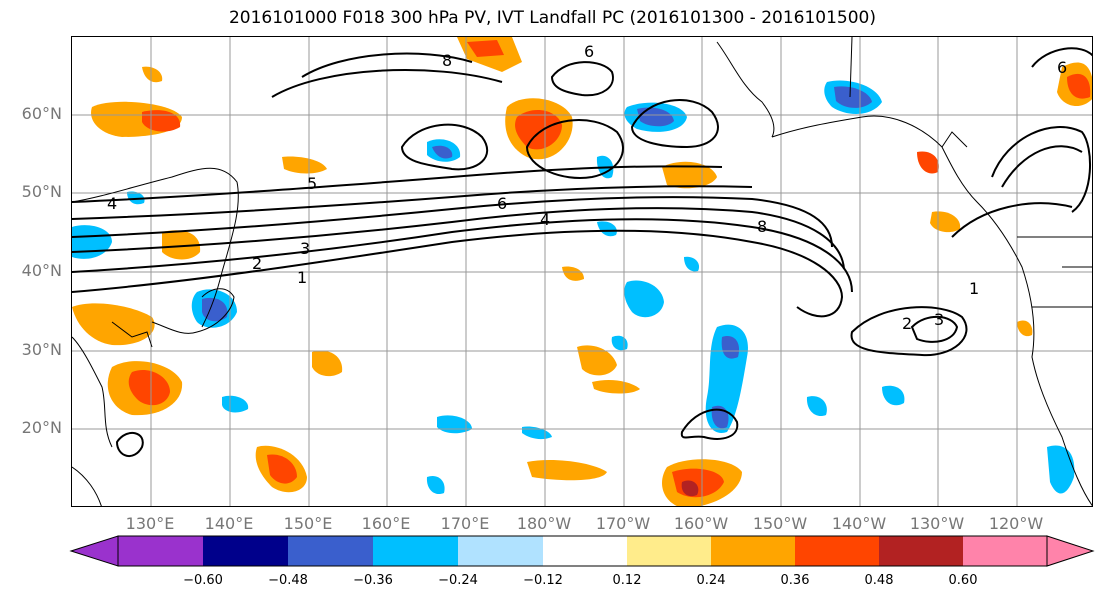 This screenshot has height=601, width=1105. I want to click on lon-label-170w: 170°W, so click(623, 523).